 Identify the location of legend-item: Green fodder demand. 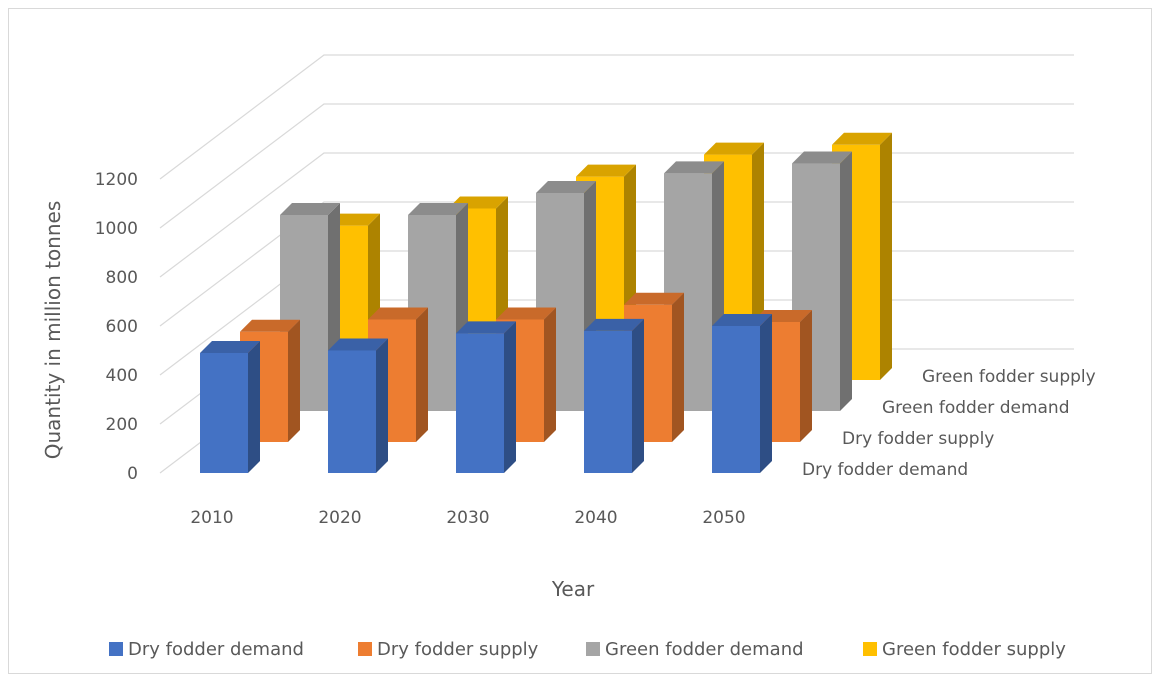
(695, 649).